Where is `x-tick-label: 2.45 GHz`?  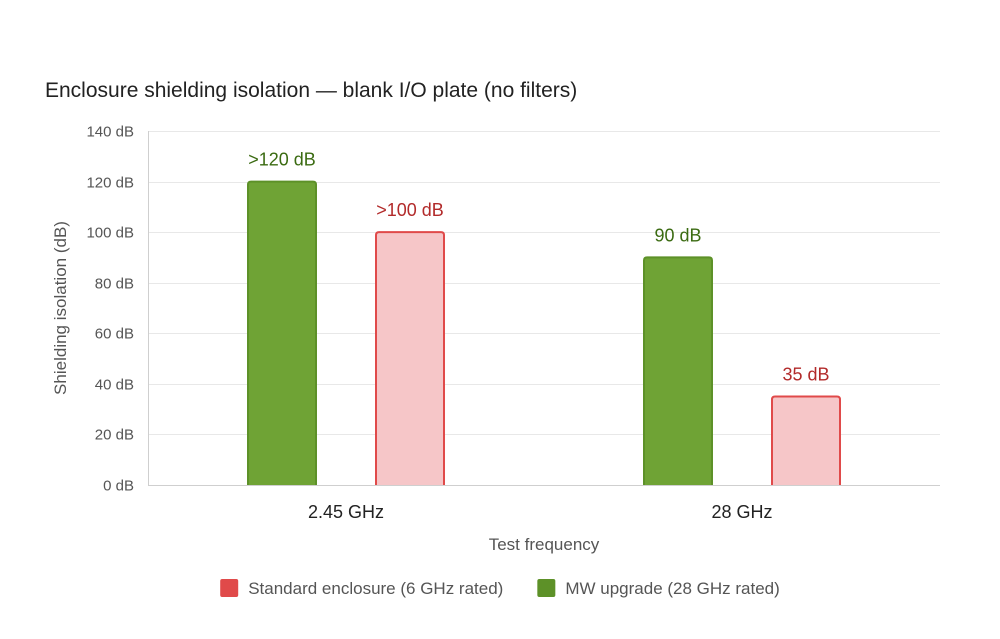
x-tick-label: 2.45 GHz is located at coordinates (346, 512).